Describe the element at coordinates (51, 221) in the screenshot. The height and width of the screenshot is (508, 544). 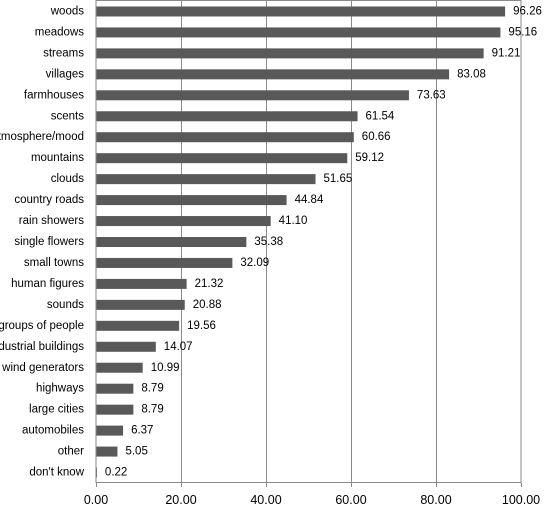
I see `category-label: rain showers` at that location.